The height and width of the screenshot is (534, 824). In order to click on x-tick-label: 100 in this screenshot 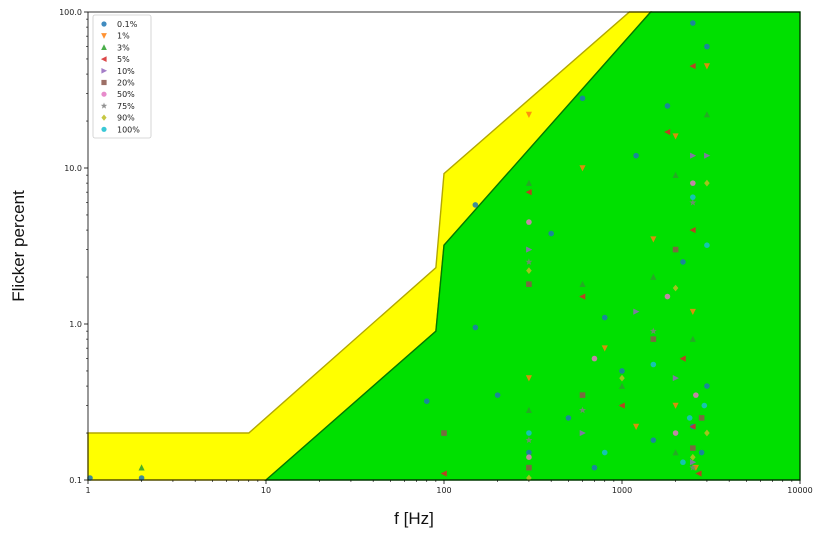, I will do `click(443, 490)`.